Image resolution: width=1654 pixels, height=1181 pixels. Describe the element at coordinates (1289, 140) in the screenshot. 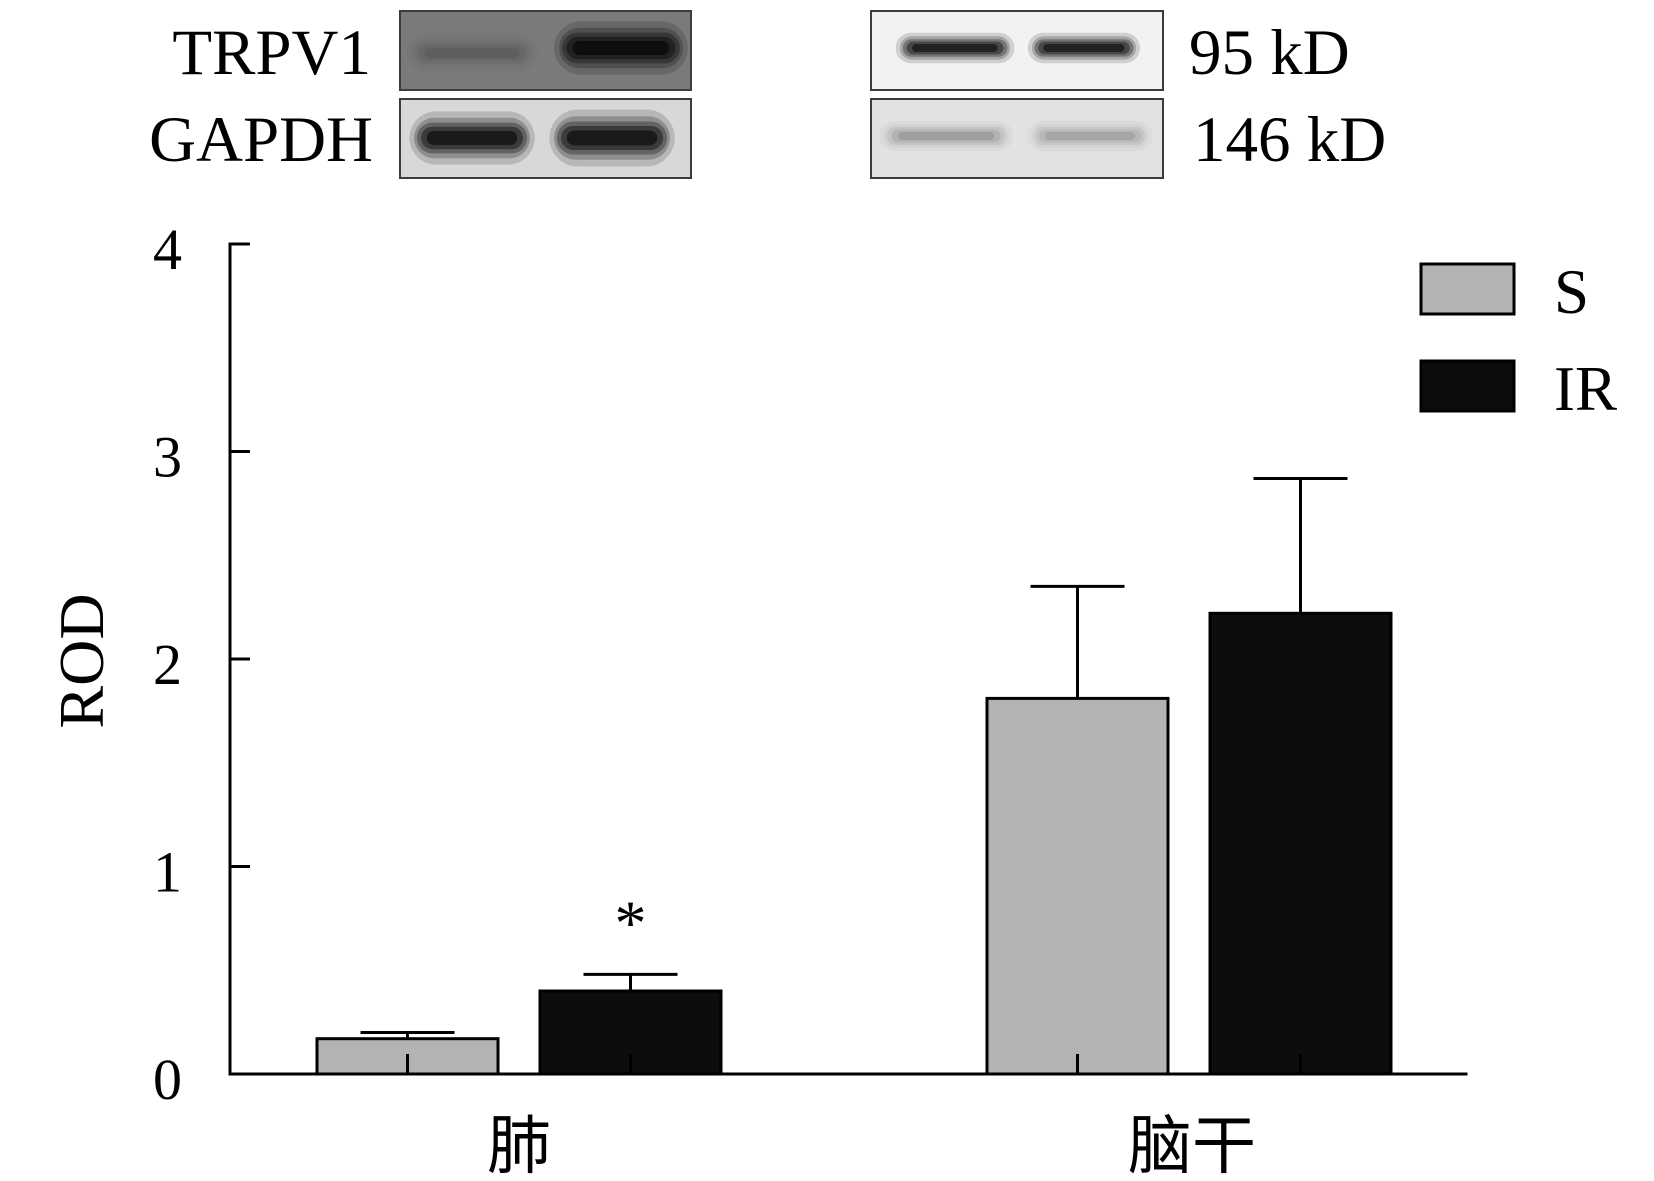

I see `blot-weight-label-gapdh: 146 kD` at that location.